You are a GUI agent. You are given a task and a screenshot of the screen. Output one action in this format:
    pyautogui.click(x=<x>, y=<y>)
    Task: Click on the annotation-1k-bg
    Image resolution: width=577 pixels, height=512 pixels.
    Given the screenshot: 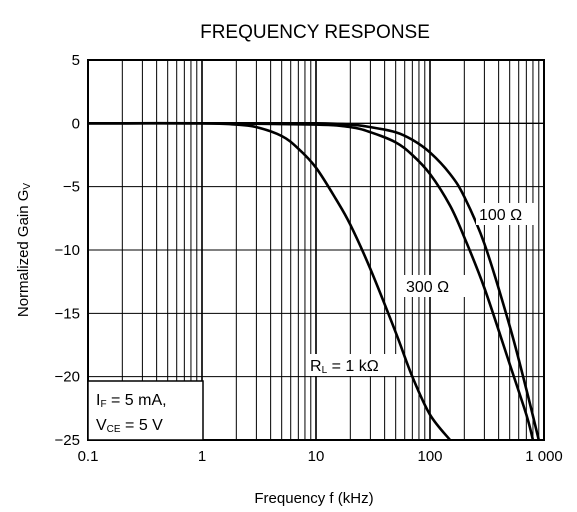 What is the action you would take?
    pyautogui.click(x=352, y=365)
    